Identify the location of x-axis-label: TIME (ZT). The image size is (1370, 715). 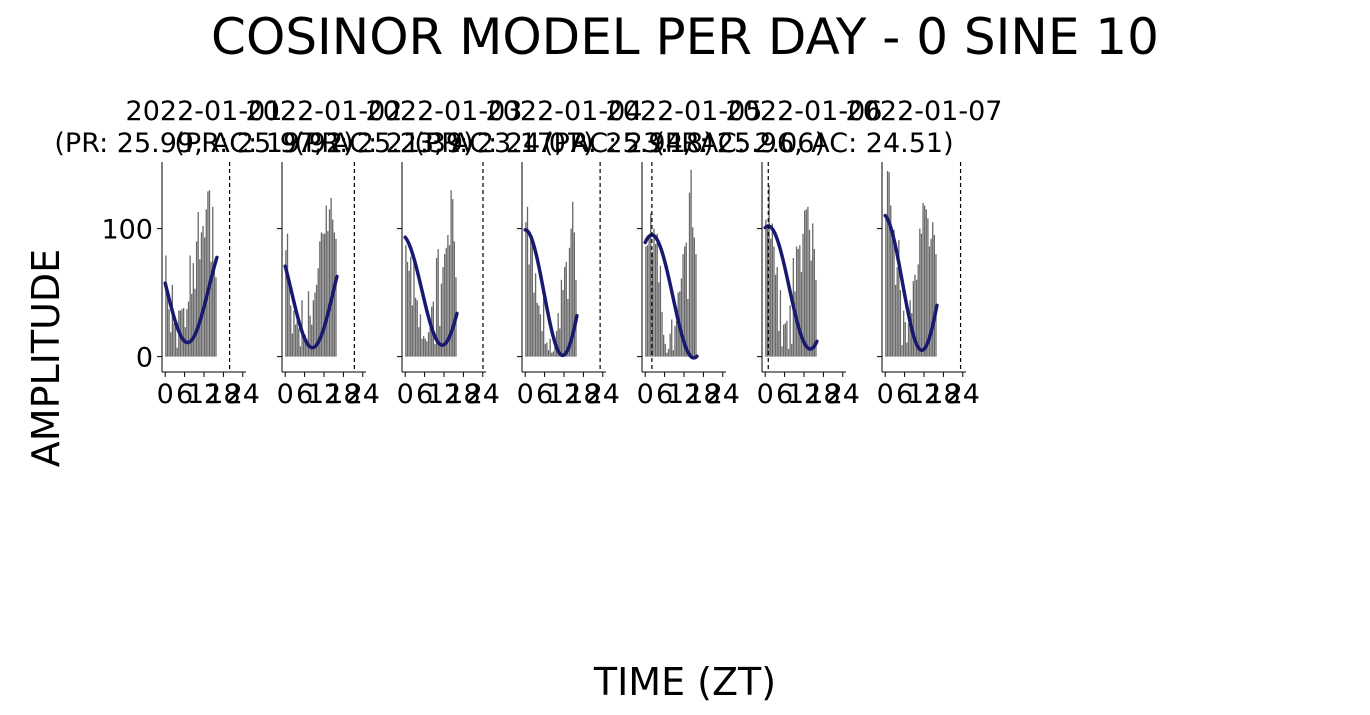
(685, 682).